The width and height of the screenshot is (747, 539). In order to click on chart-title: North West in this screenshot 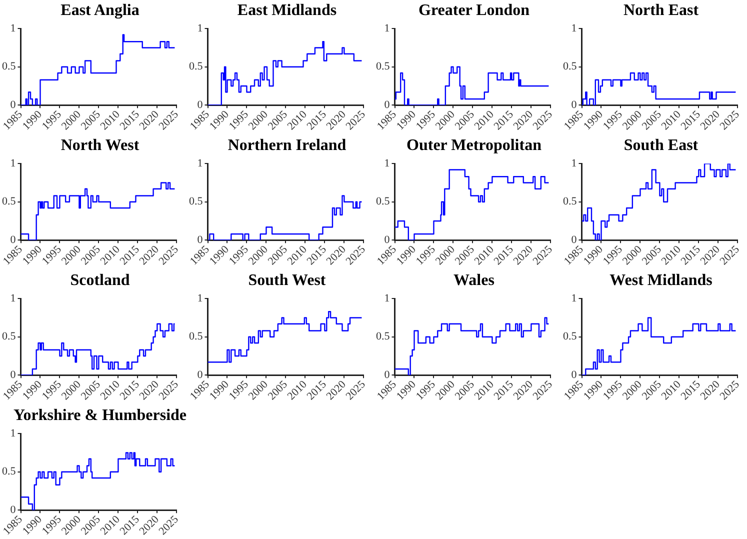, I will do `click(100, 146)`.